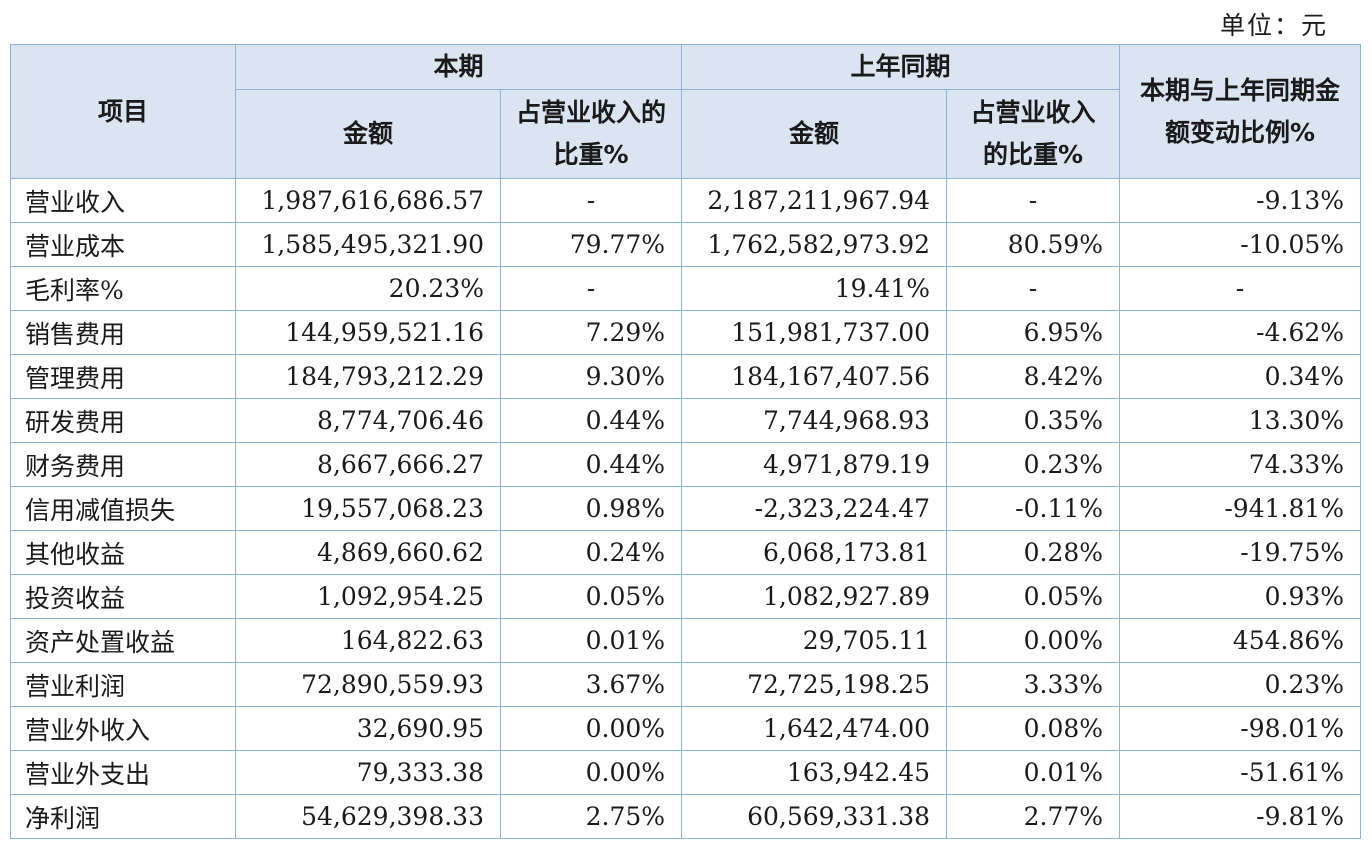 The image size is (1372, 864). I want to click on current-amount-cell: 8,774,706.46, so click(368, 420).